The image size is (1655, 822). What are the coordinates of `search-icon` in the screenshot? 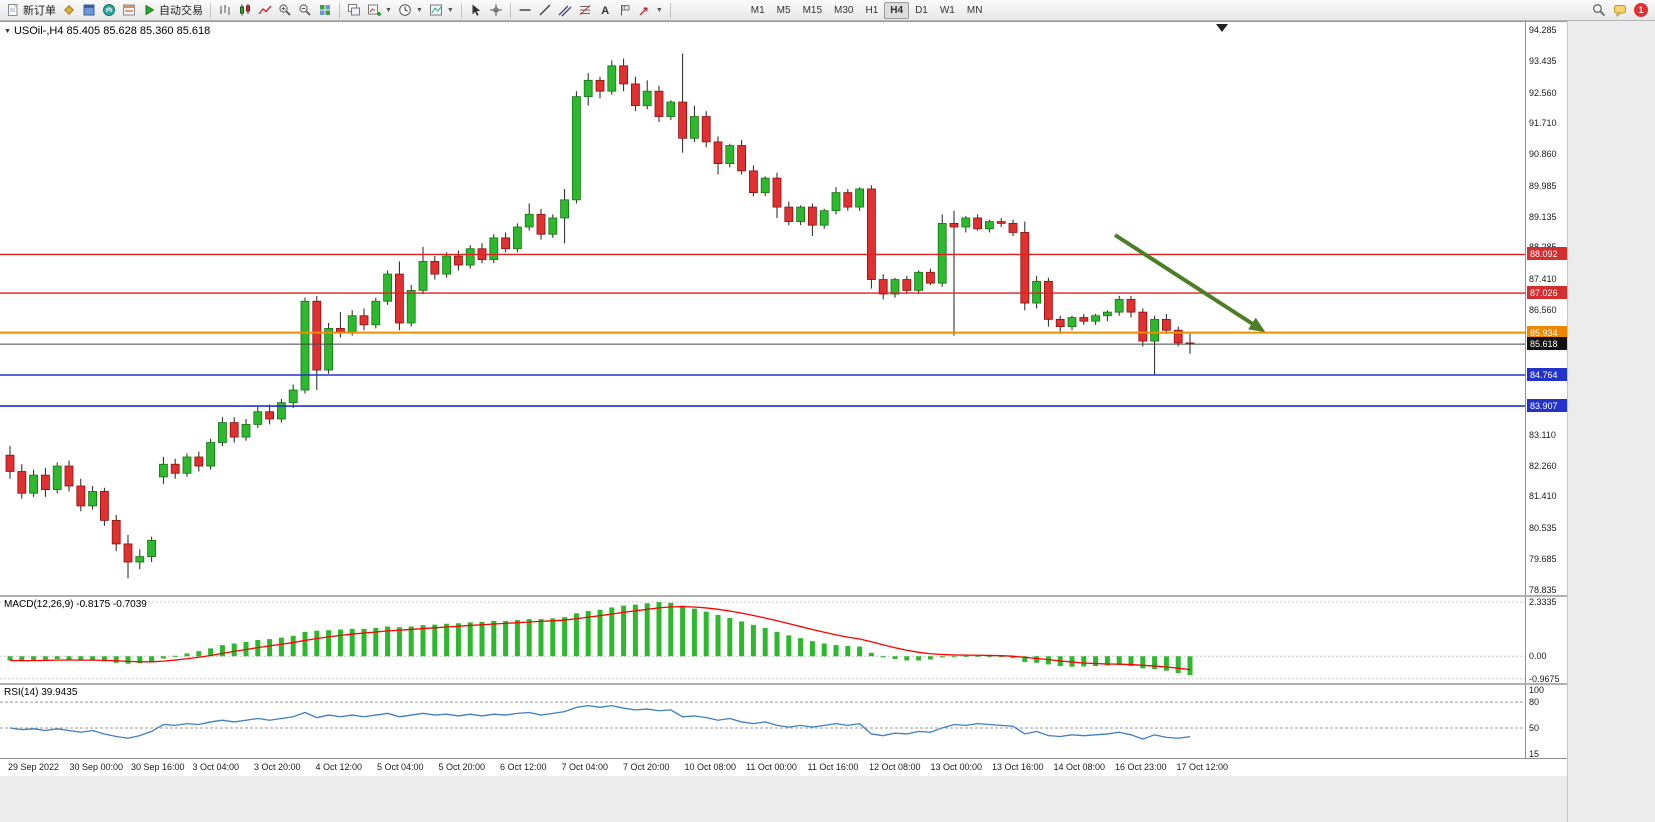 It's located at (1599, 10).